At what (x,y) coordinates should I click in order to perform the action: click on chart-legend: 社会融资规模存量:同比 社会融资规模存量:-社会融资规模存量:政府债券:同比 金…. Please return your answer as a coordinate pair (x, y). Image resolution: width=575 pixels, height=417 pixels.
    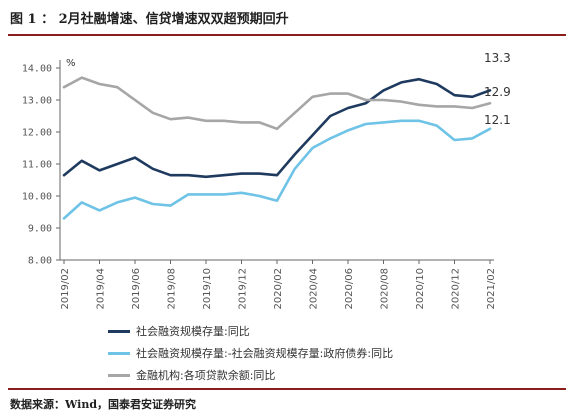
    Looking at the image, I should click on (328, 353).